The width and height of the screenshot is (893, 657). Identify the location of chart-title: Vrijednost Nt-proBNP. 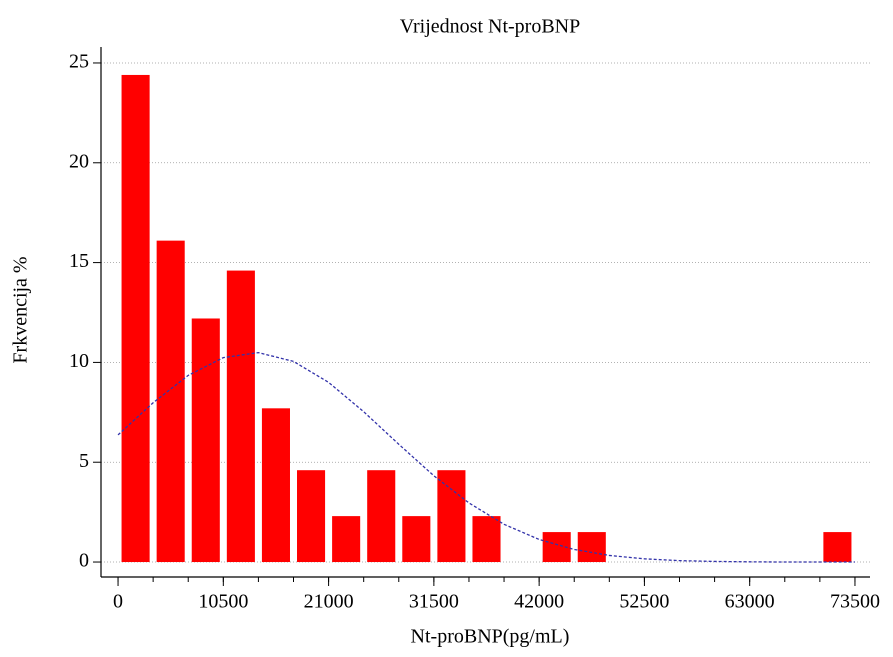
(490, 27).